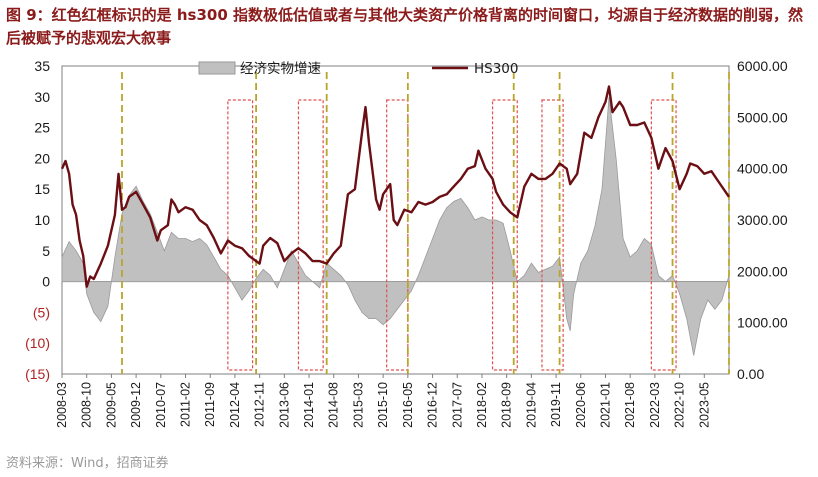 This screenshot has width=818, height=477. Describe the element at coordinates (235, 405) in the screenshot. I see `x-tick-label: 2012-04` at that location.